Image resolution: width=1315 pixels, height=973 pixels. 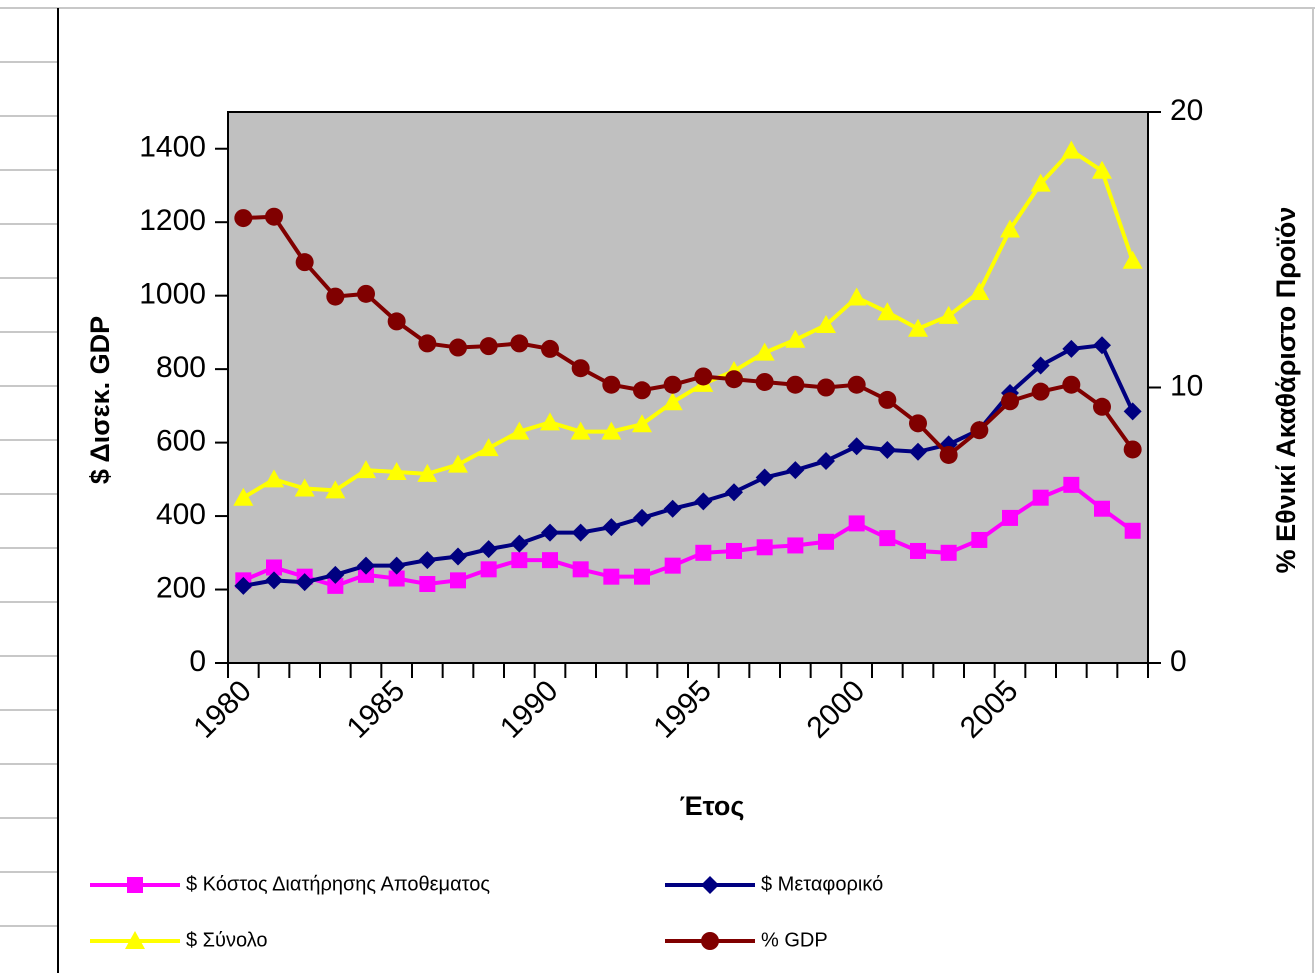 What do you see at coordinates (179, 940) in the screenshot?
I see `legend-entry: $ Σύνολο` at bounding box center [179, 940].